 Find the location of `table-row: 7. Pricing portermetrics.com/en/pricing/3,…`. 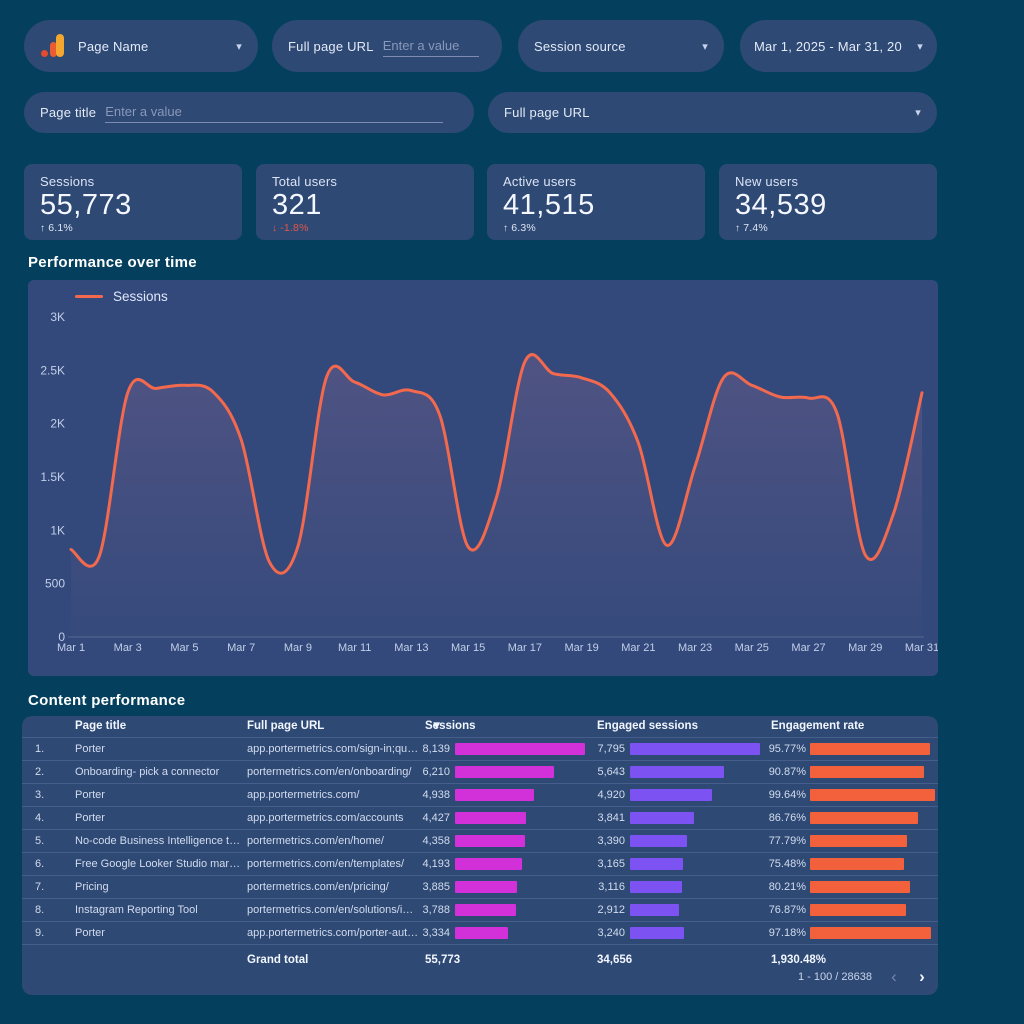

table-row: 7. Pricing portermetrics.com/en/pricing/3,… is located at coordinates (480, 886).